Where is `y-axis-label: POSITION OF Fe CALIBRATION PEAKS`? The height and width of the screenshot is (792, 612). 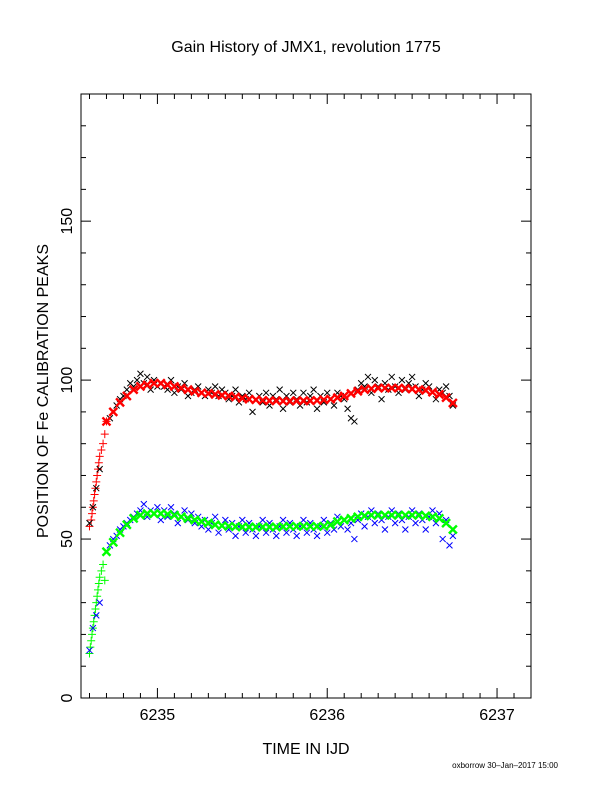
y-axis-label: POSITION OF Fe CALIBRATION PEAKS is located at coordinates (43, 391).